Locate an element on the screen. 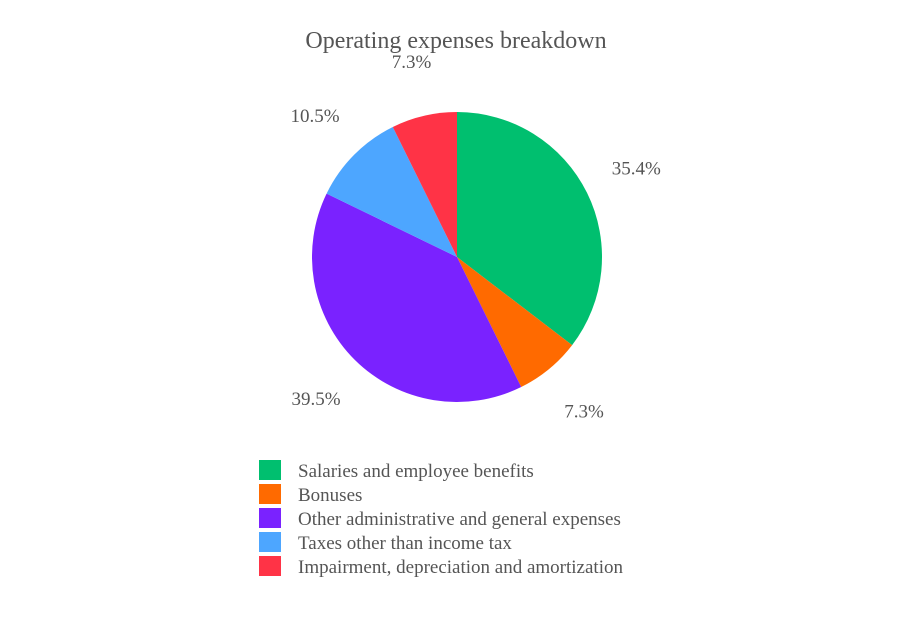 This screenshot has width=914, height=618. slice-label-salaries-and-employee-benefits: 35.4% is located at coordinates (636, 168).